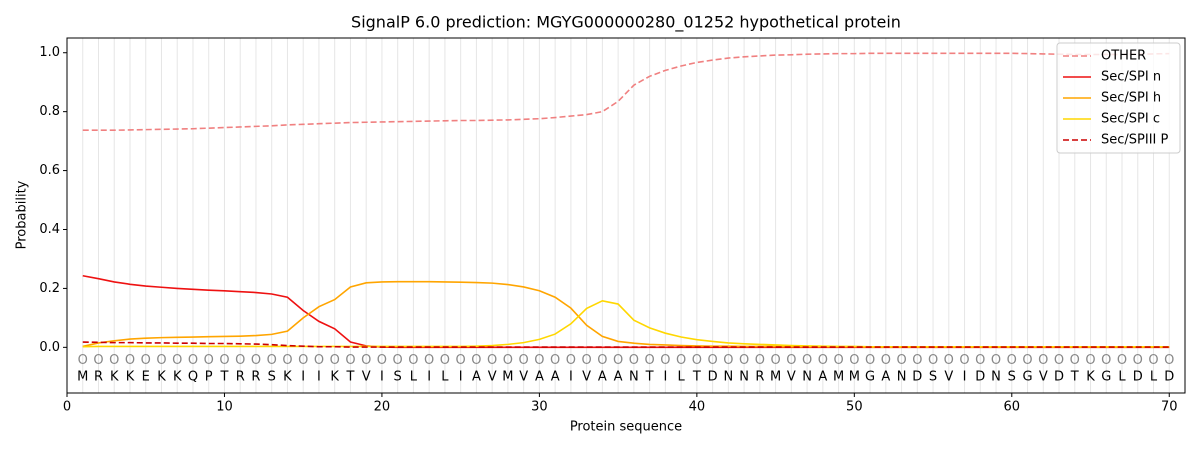 The width and height of the screenshot is (1200, 450). Describe the element at coordinates (49, 288) in the screenshot. I see `y-tick-label: 0.2` at that location.